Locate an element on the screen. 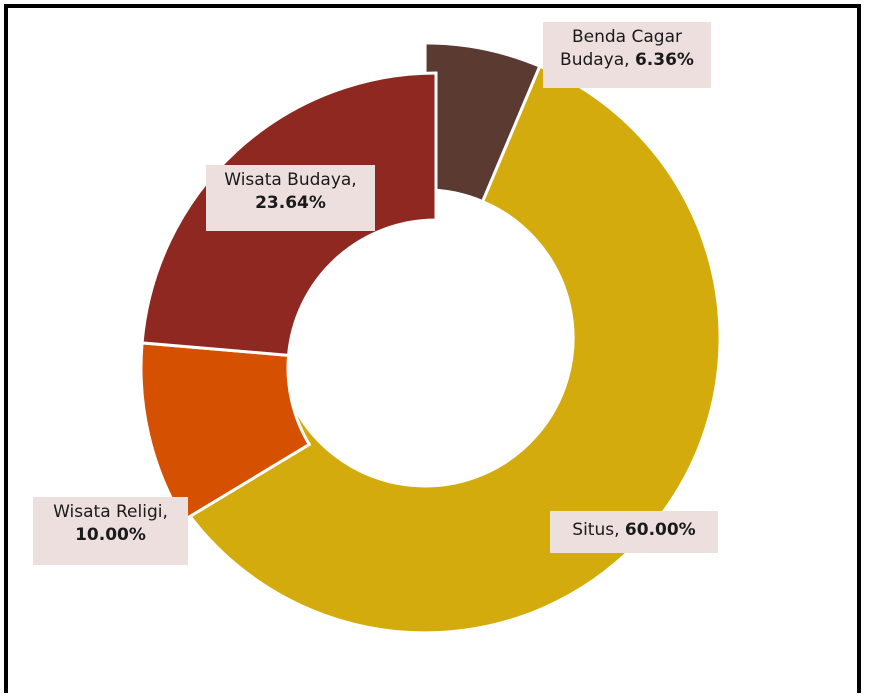 The width and height of the screenshot is (871, 697). data-label-wisata-budaya: Wisata Budaya, 23.64% is located at coordinates (290, 198).